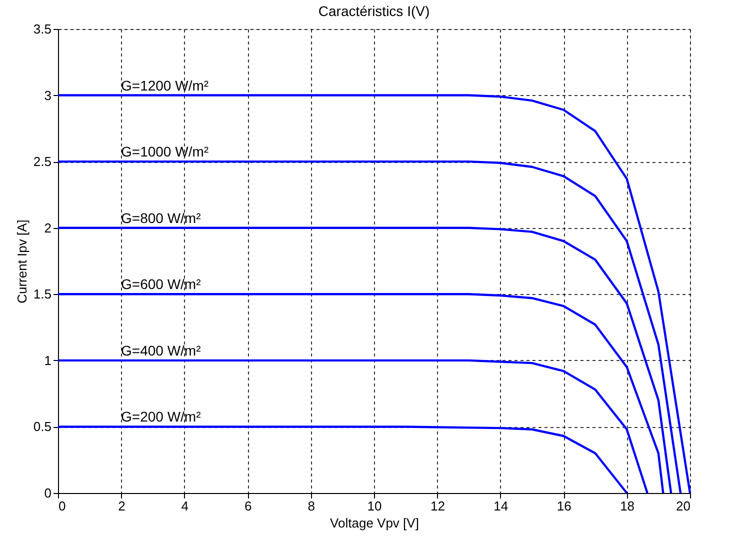 Image resolution: width=729 pixels, height=555 pixels. What do you see at coordinates (42, 29) in the screenshot?
I see `y-tick-label: 3.5` at bounding box center [42, 29].